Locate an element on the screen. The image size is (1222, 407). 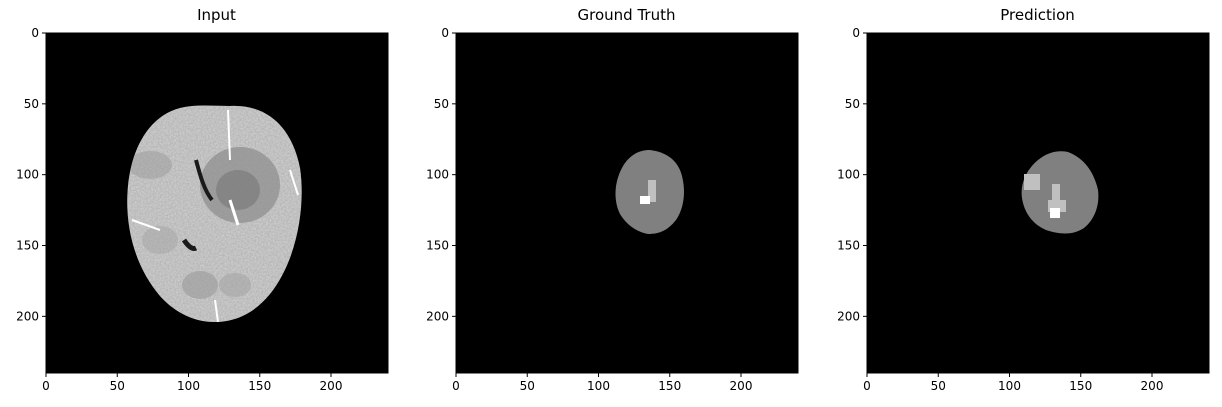
x-tick-label-input: 150 is located at coordinates (259, 386).